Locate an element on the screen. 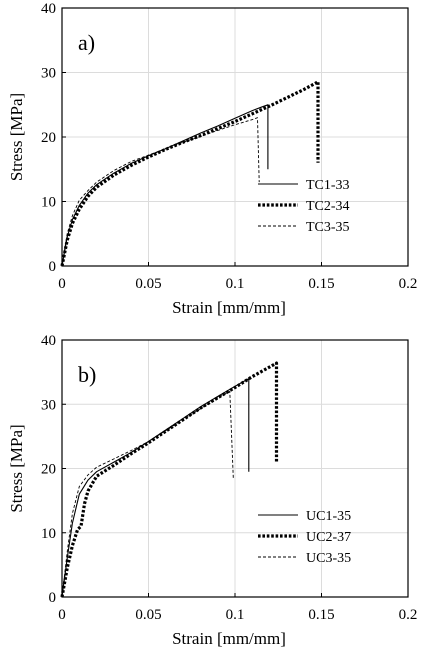 The height and width of the screenshot is (663, 430). legend-label: UC2-37 is located at coordinates (328, 537).